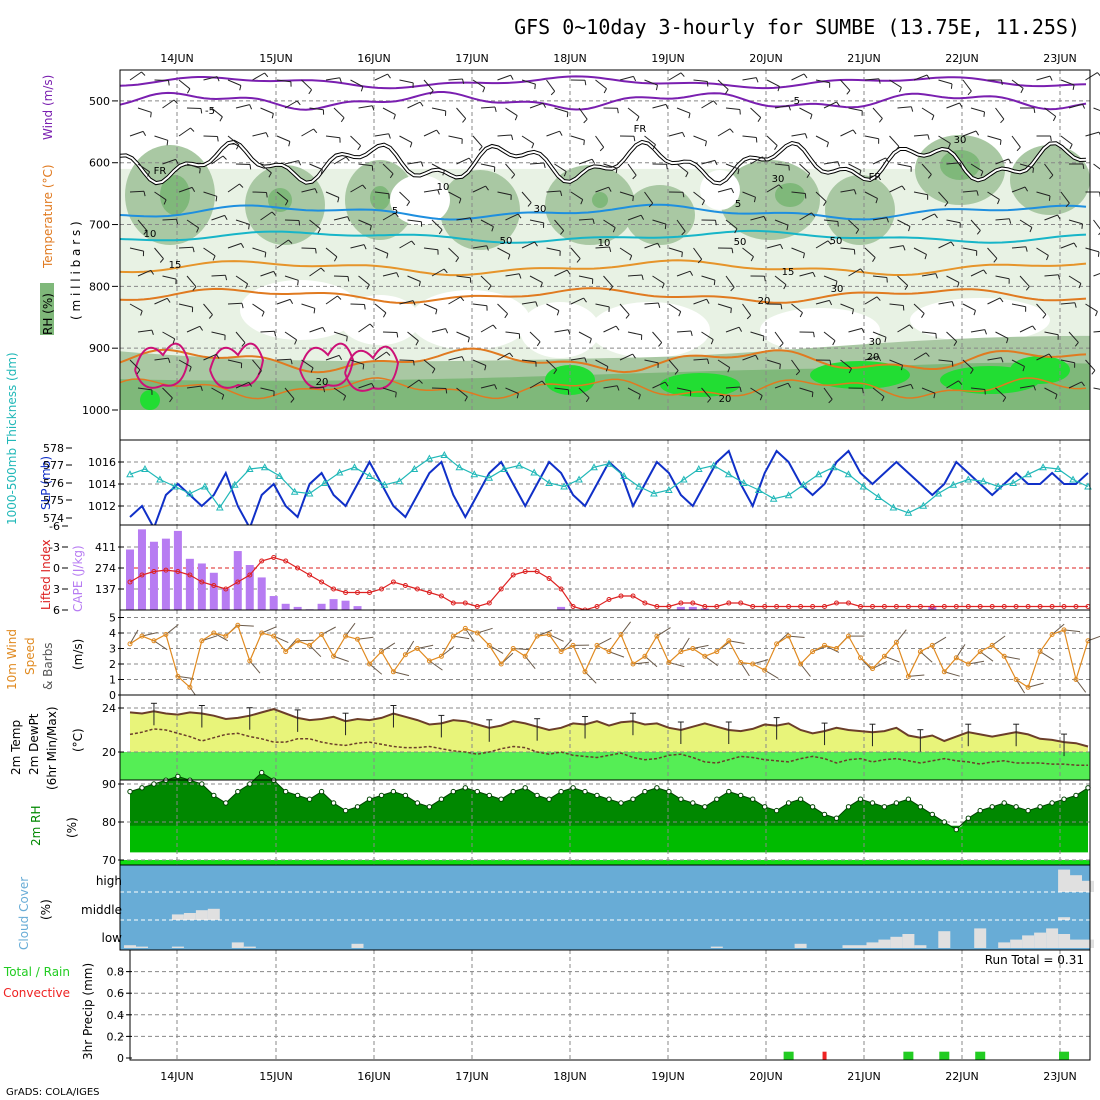  What do you see at coordinates (570, 58) in the screenshot?
I see `top-date-label: 18JUN` at bounding box center [570, 58].